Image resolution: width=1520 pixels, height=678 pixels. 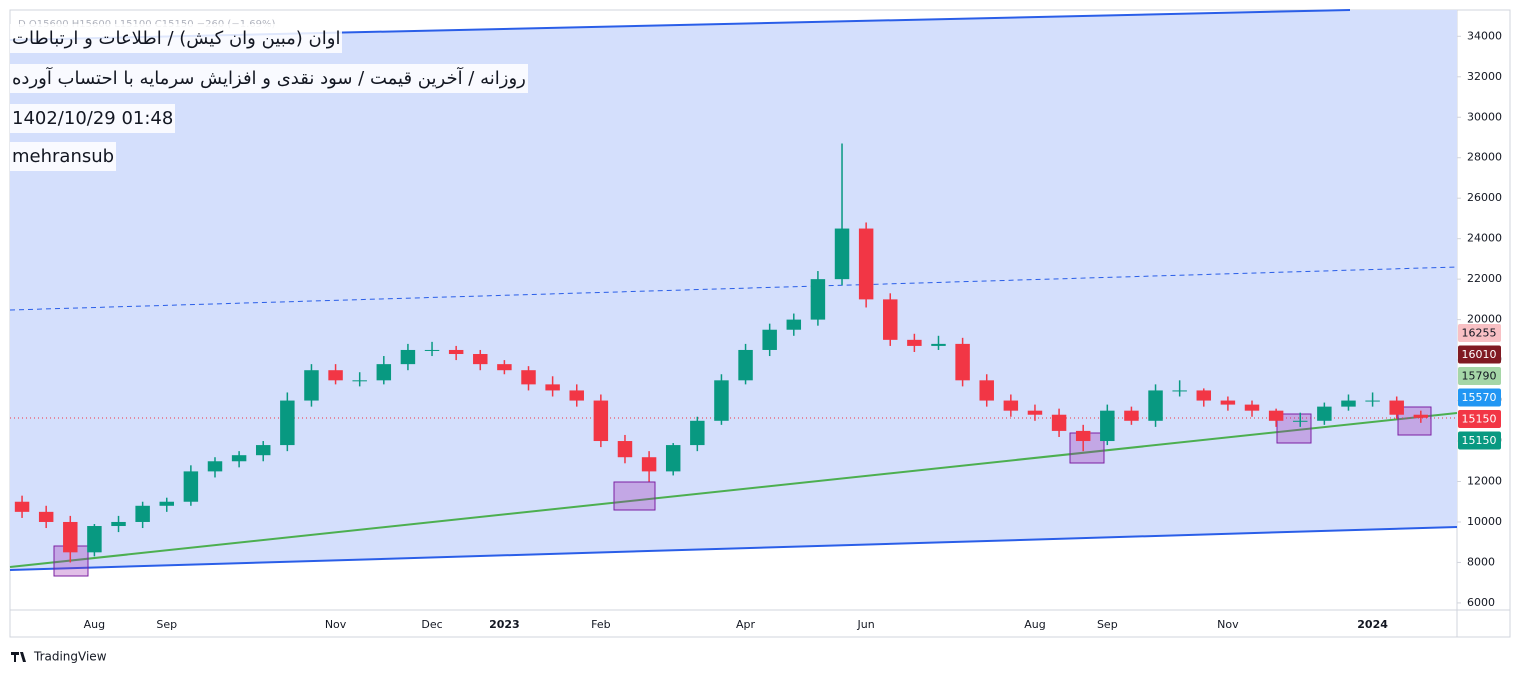 What do you see at coordinates (1107, 624) in the screenshot?
I see `x-tick-label: Sep` at bounding box center [1107, 624].